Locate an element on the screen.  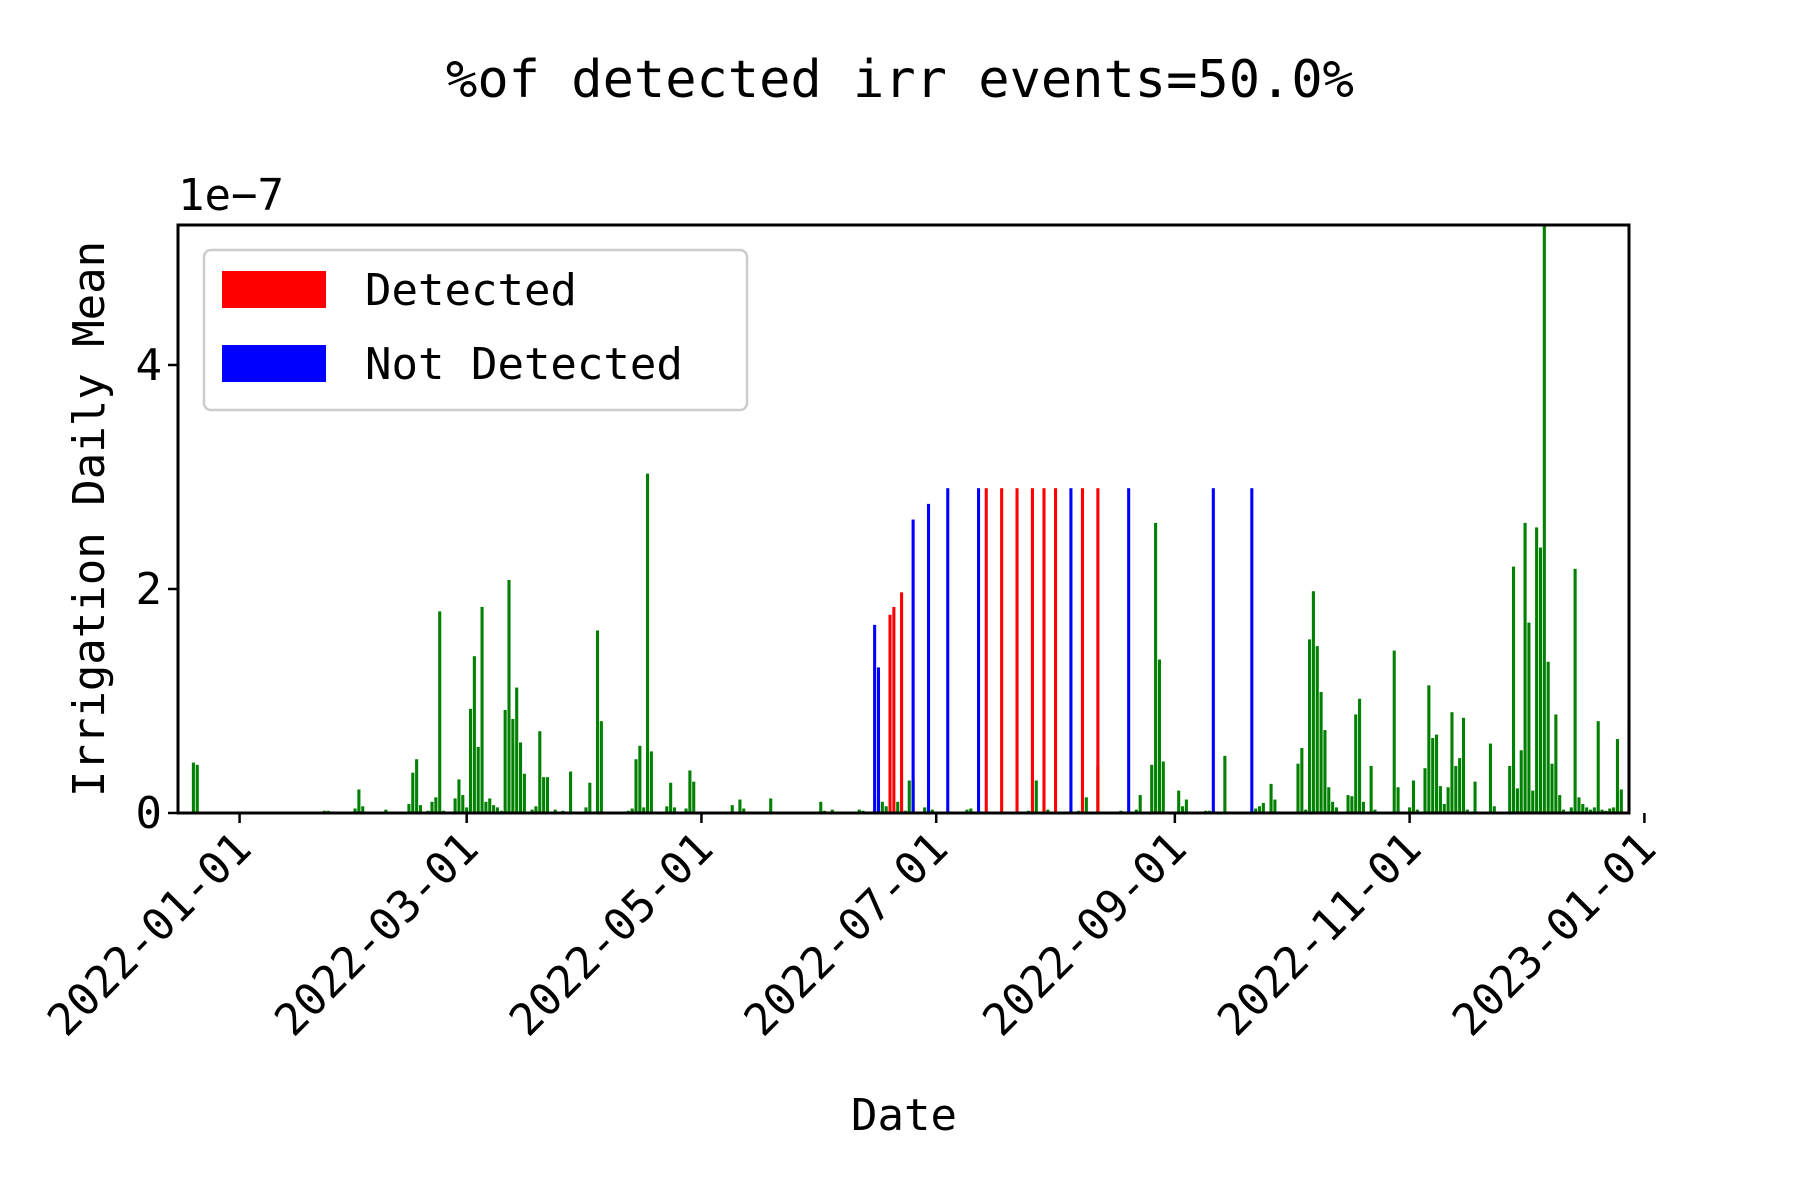
y-tick-label: 2 is located at coordinates (149, 589).